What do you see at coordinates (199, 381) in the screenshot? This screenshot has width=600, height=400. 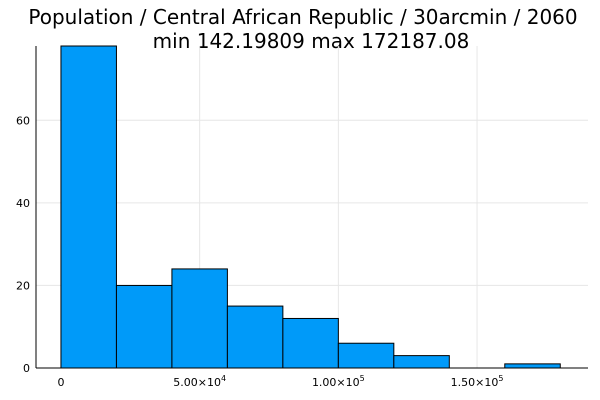 I see `x-tick-label-1: 5.00×10⁴` at bounding box center [199, 381].